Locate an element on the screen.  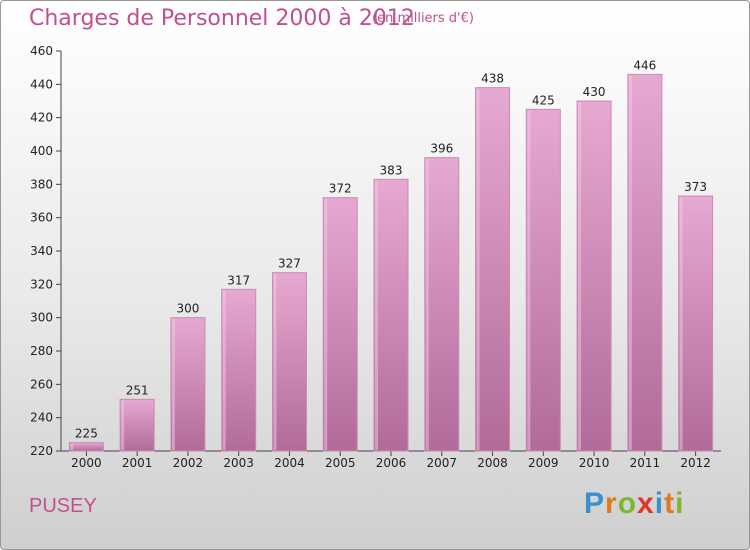
value-label-2003: 317 is located at coordinates (238, 280).